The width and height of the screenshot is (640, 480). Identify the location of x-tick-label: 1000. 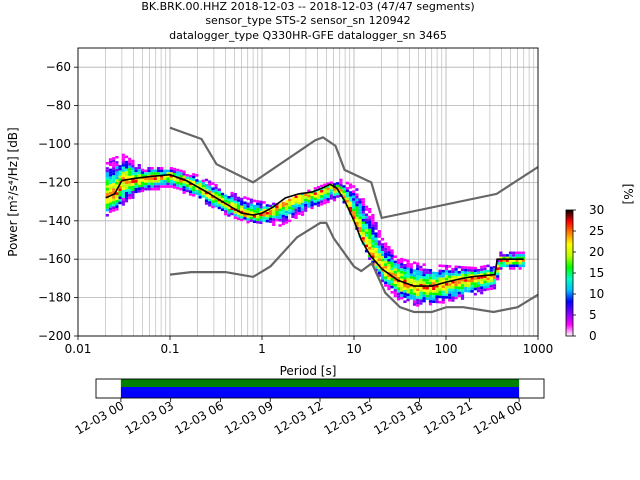
(538, 349).